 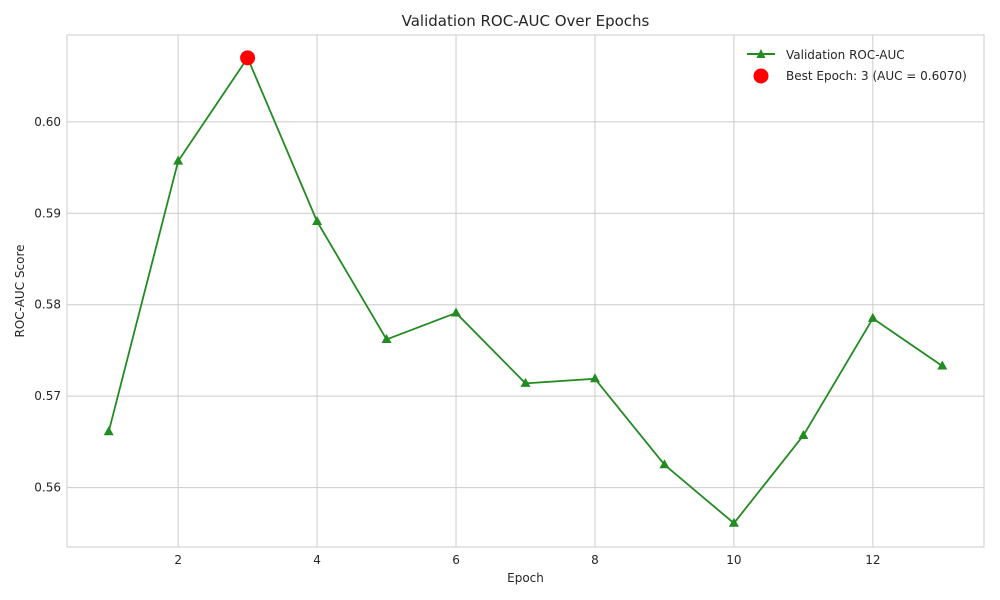 What do you see at coordinates (20, 290) in the screenshot?
I see `y-axis-label: ROC-AUC Score` at bounding box center [20, 290].